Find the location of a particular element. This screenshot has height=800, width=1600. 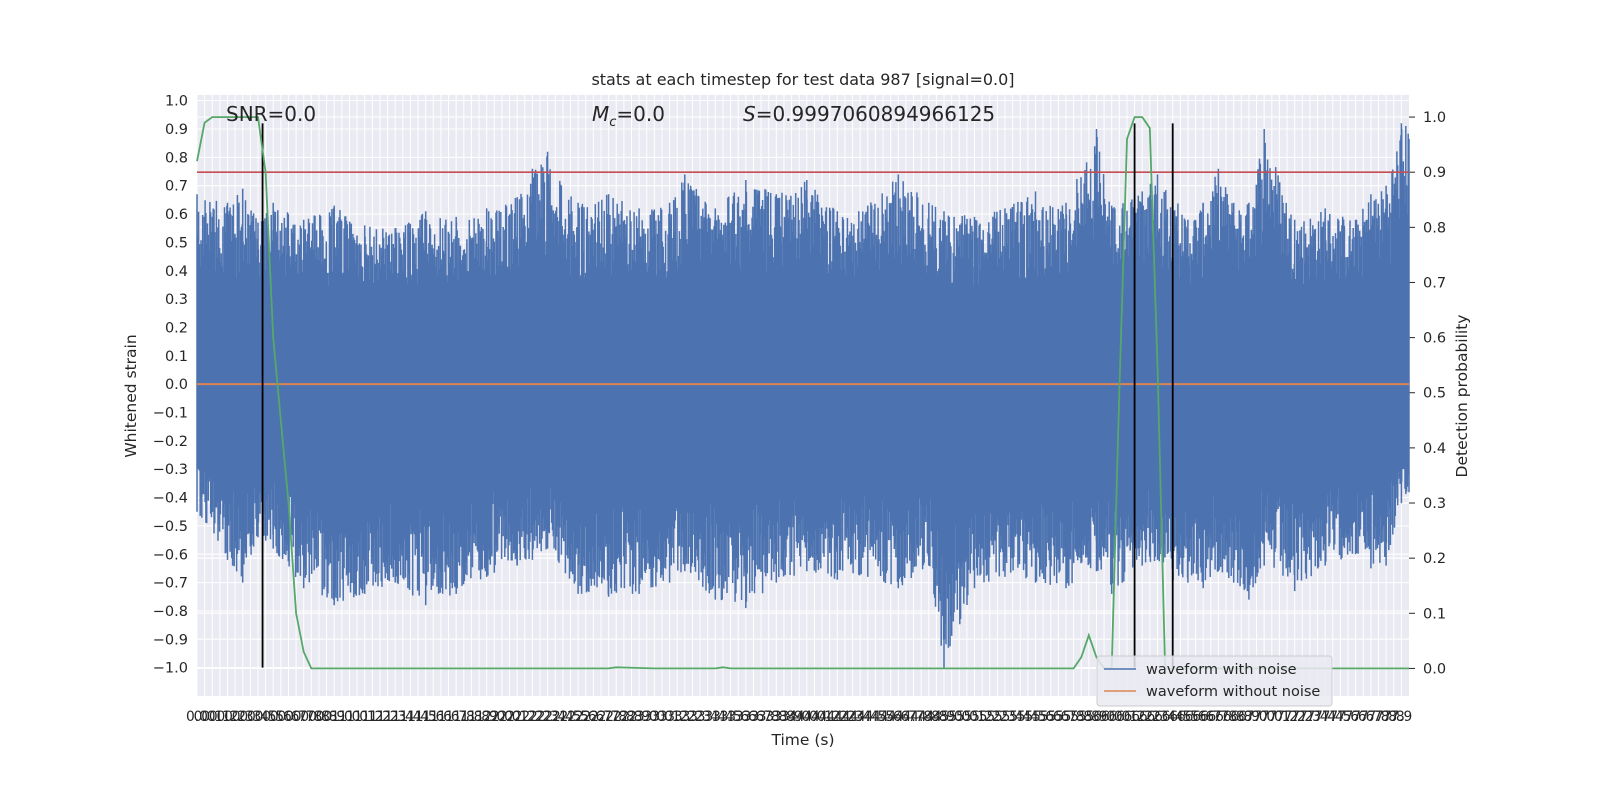

x-tick-label: 2.3 is located at coordinates (548, 717).